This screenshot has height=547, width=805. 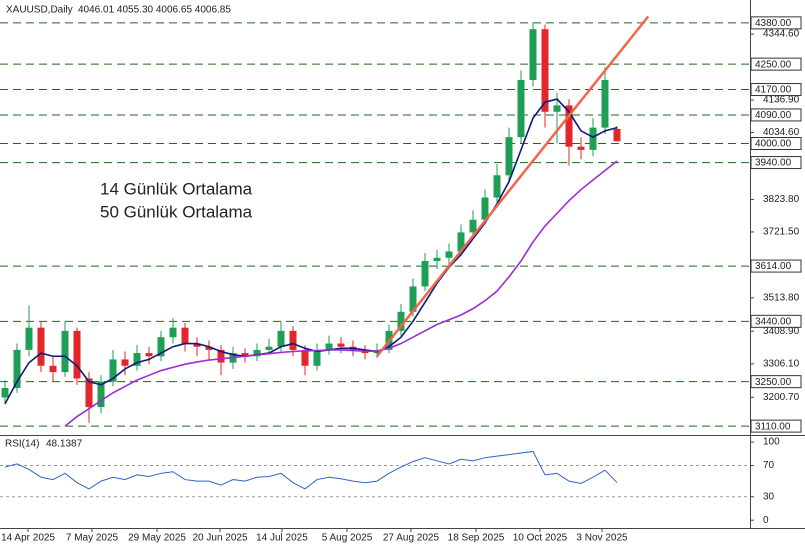 What do you see at coordinates (781, 331) in the screenshot?
I see `y-tick-label: 3408.90` at bounding box center [781, 331].